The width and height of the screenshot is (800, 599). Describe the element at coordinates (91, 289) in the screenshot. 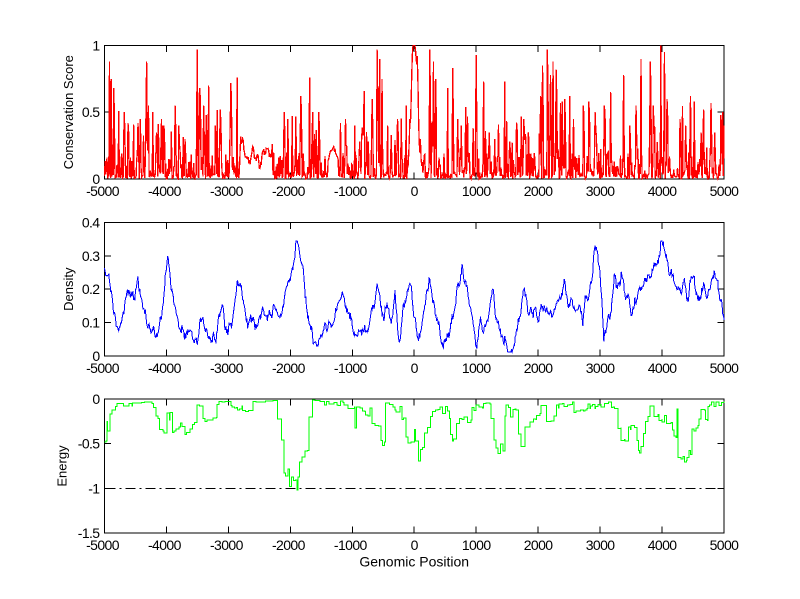

I see `svg-text: 0.2` at that location.